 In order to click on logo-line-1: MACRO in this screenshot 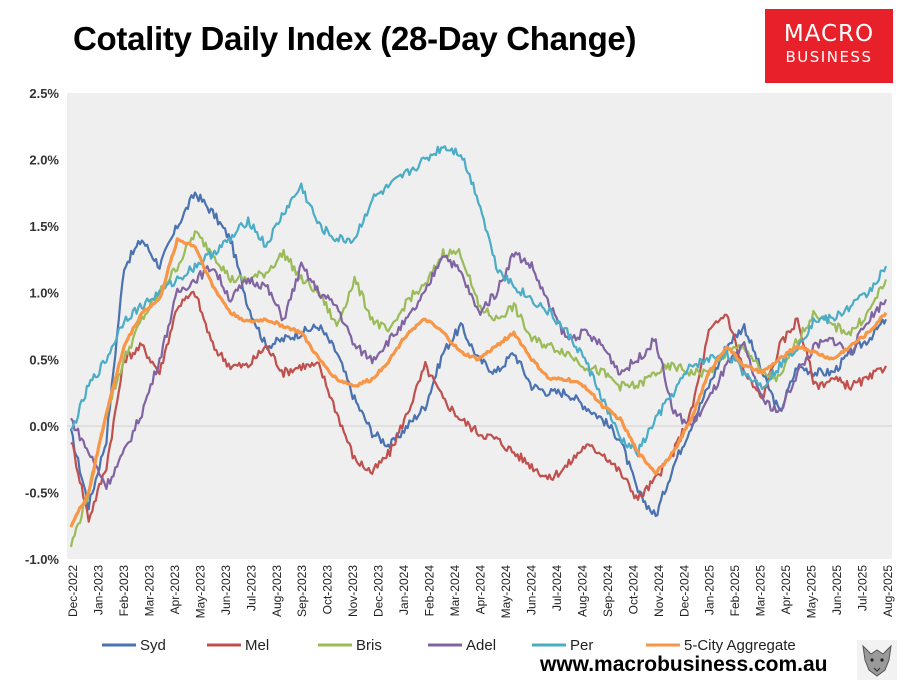, I will do `click(829, 34)`.